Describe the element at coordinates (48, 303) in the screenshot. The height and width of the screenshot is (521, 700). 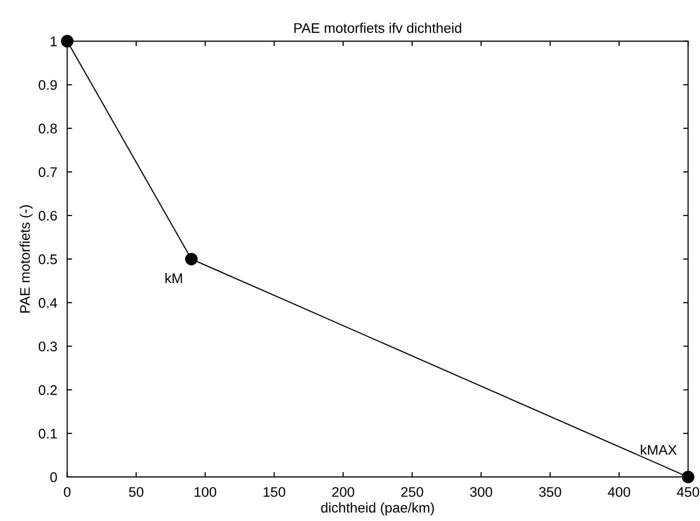
I see `y-tick-label: 0.4` at that location.